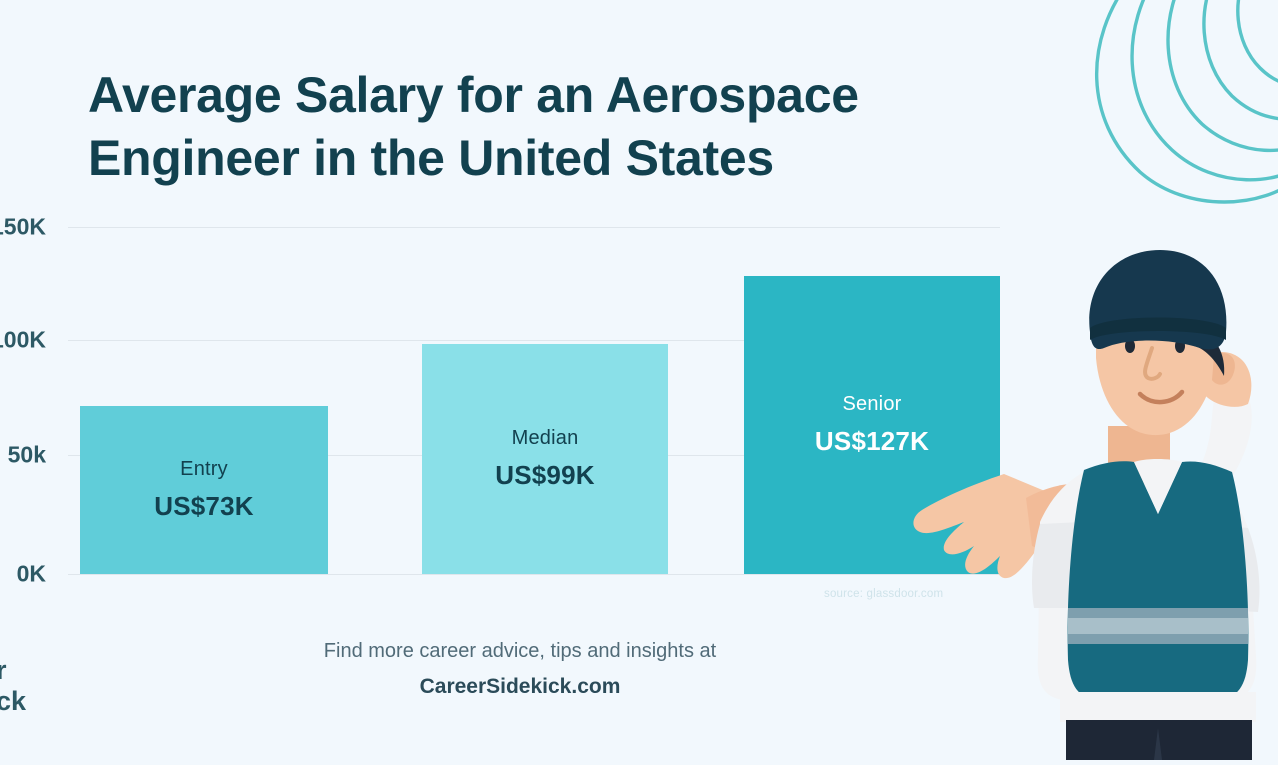 The height and width of the screenshot is (765, 1278). What do you see at coordinates (872, 404) in the screenshot?
I see `bar-senior-role: Senior` at bounding box center [872, 404].